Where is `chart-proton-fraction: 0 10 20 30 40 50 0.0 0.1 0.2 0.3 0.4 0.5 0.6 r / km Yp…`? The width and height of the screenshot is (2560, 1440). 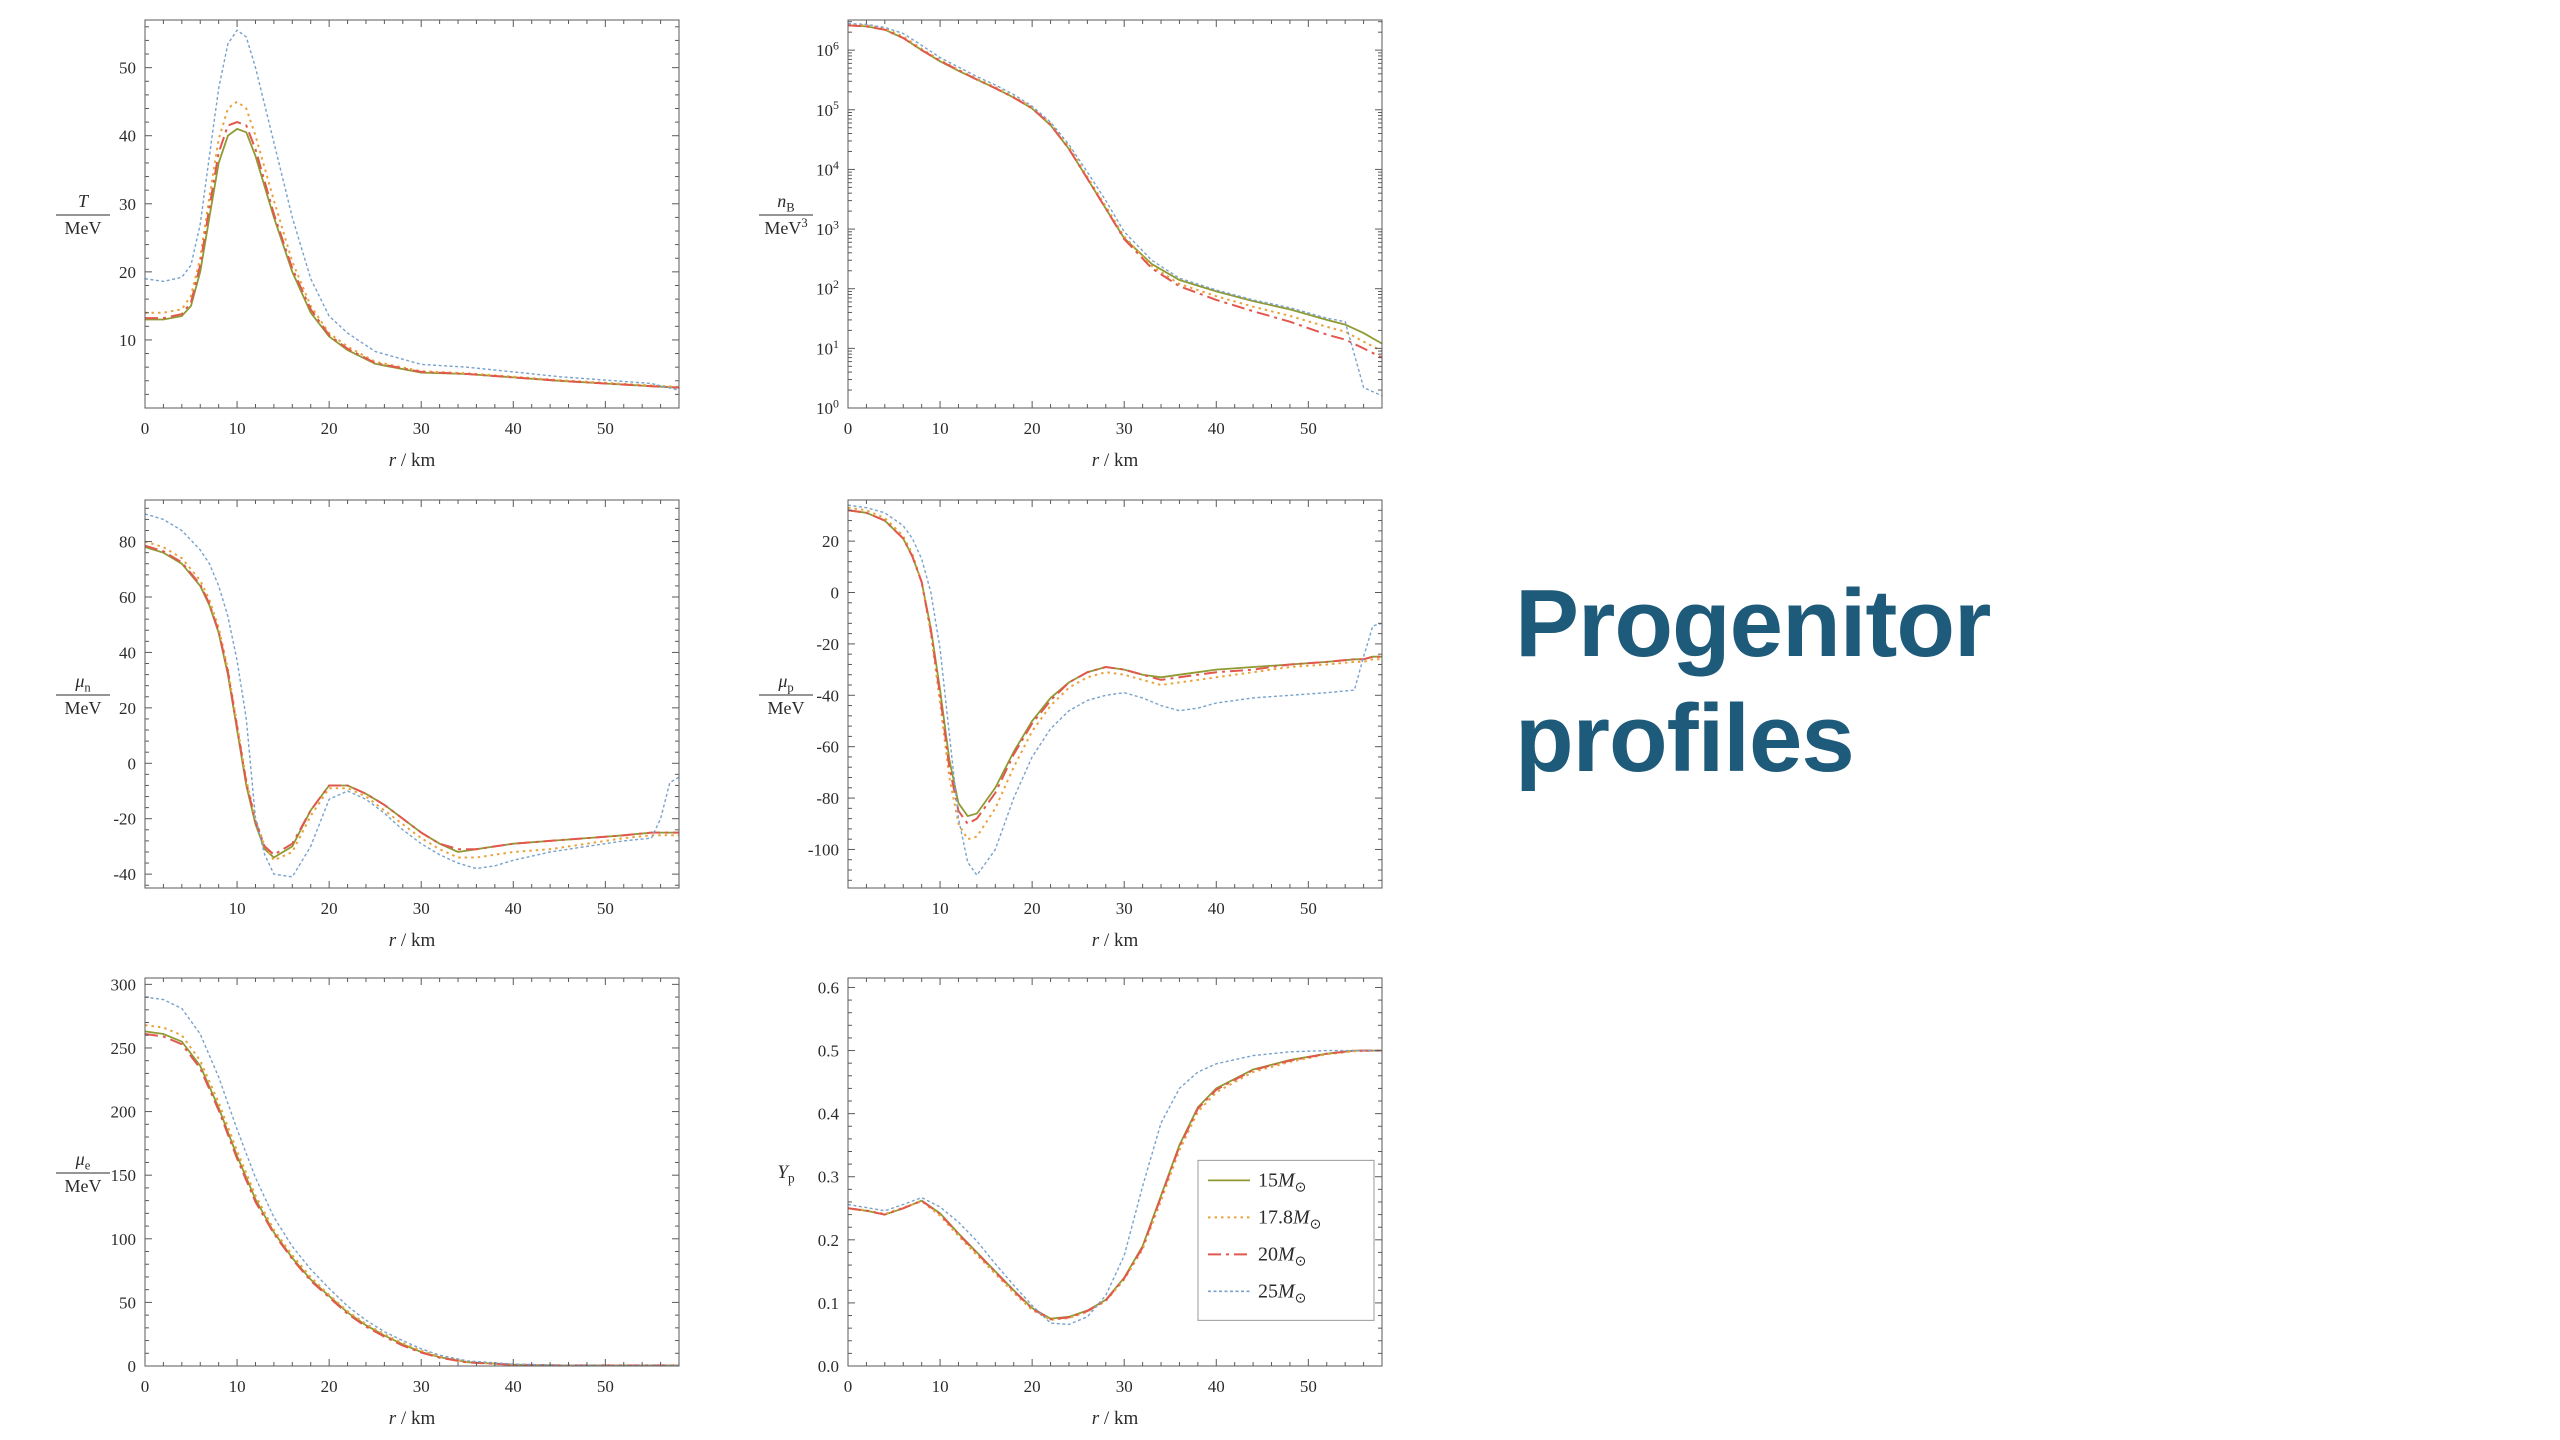
chart-proton-fraction: 0 10 20 30 40 50 0.0 0.1 0.2 0.3 0.4 0.5 0.6 r / km Yp… is located at coordinates (1098, 1201).